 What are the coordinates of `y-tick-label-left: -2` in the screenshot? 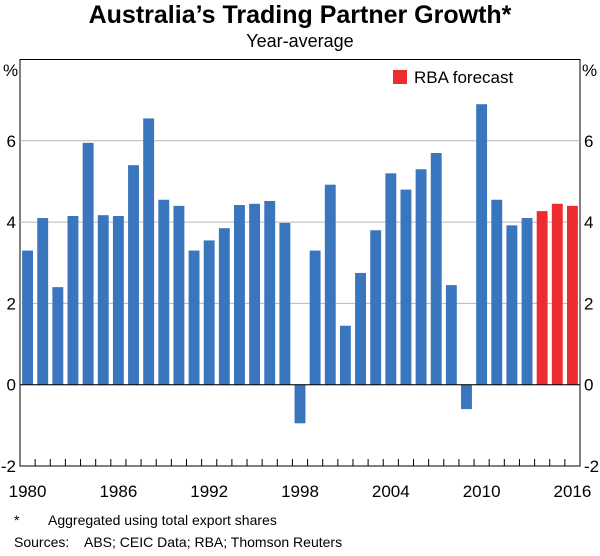 It's located at (8, 466).